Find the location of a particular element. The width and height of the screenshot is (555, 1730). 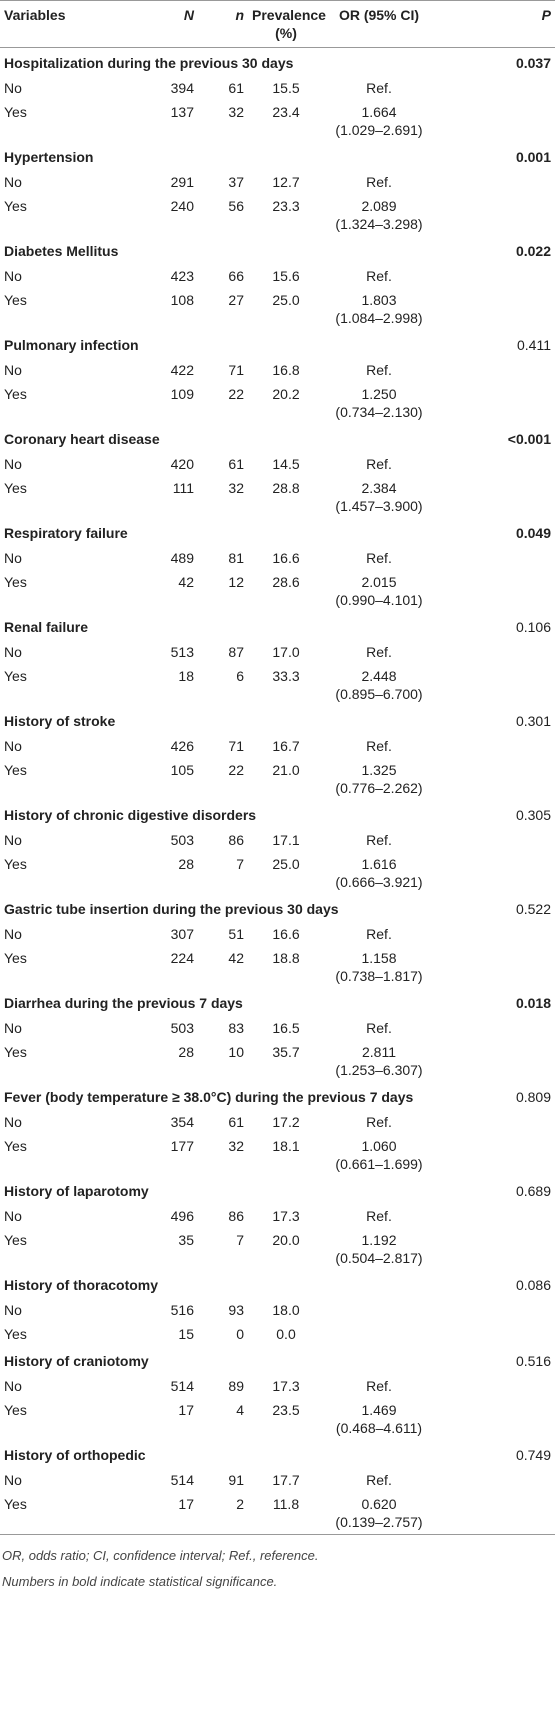

prevalence: 14.5 is located at coordinates (286, 464).